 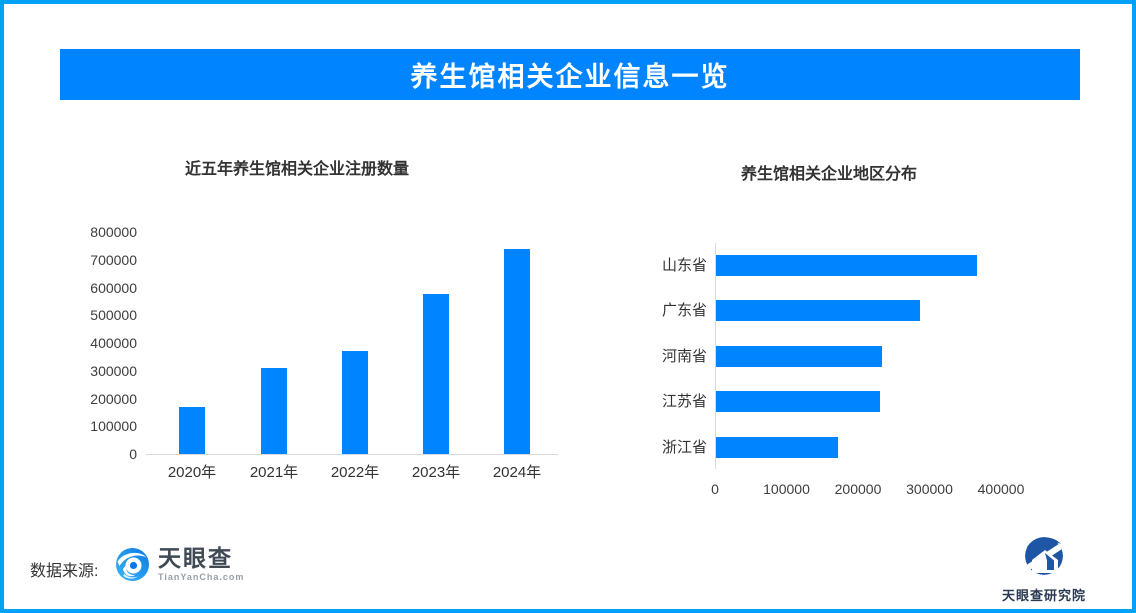 I want to click on y-axis-tick-label: 200000, so click(x=113, y=398).